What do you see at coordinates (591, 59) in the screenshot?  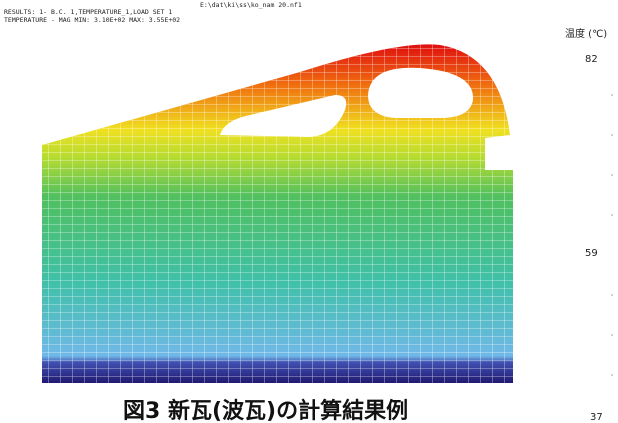 I see `legend-label: 82` at bounding box center [591, 59].